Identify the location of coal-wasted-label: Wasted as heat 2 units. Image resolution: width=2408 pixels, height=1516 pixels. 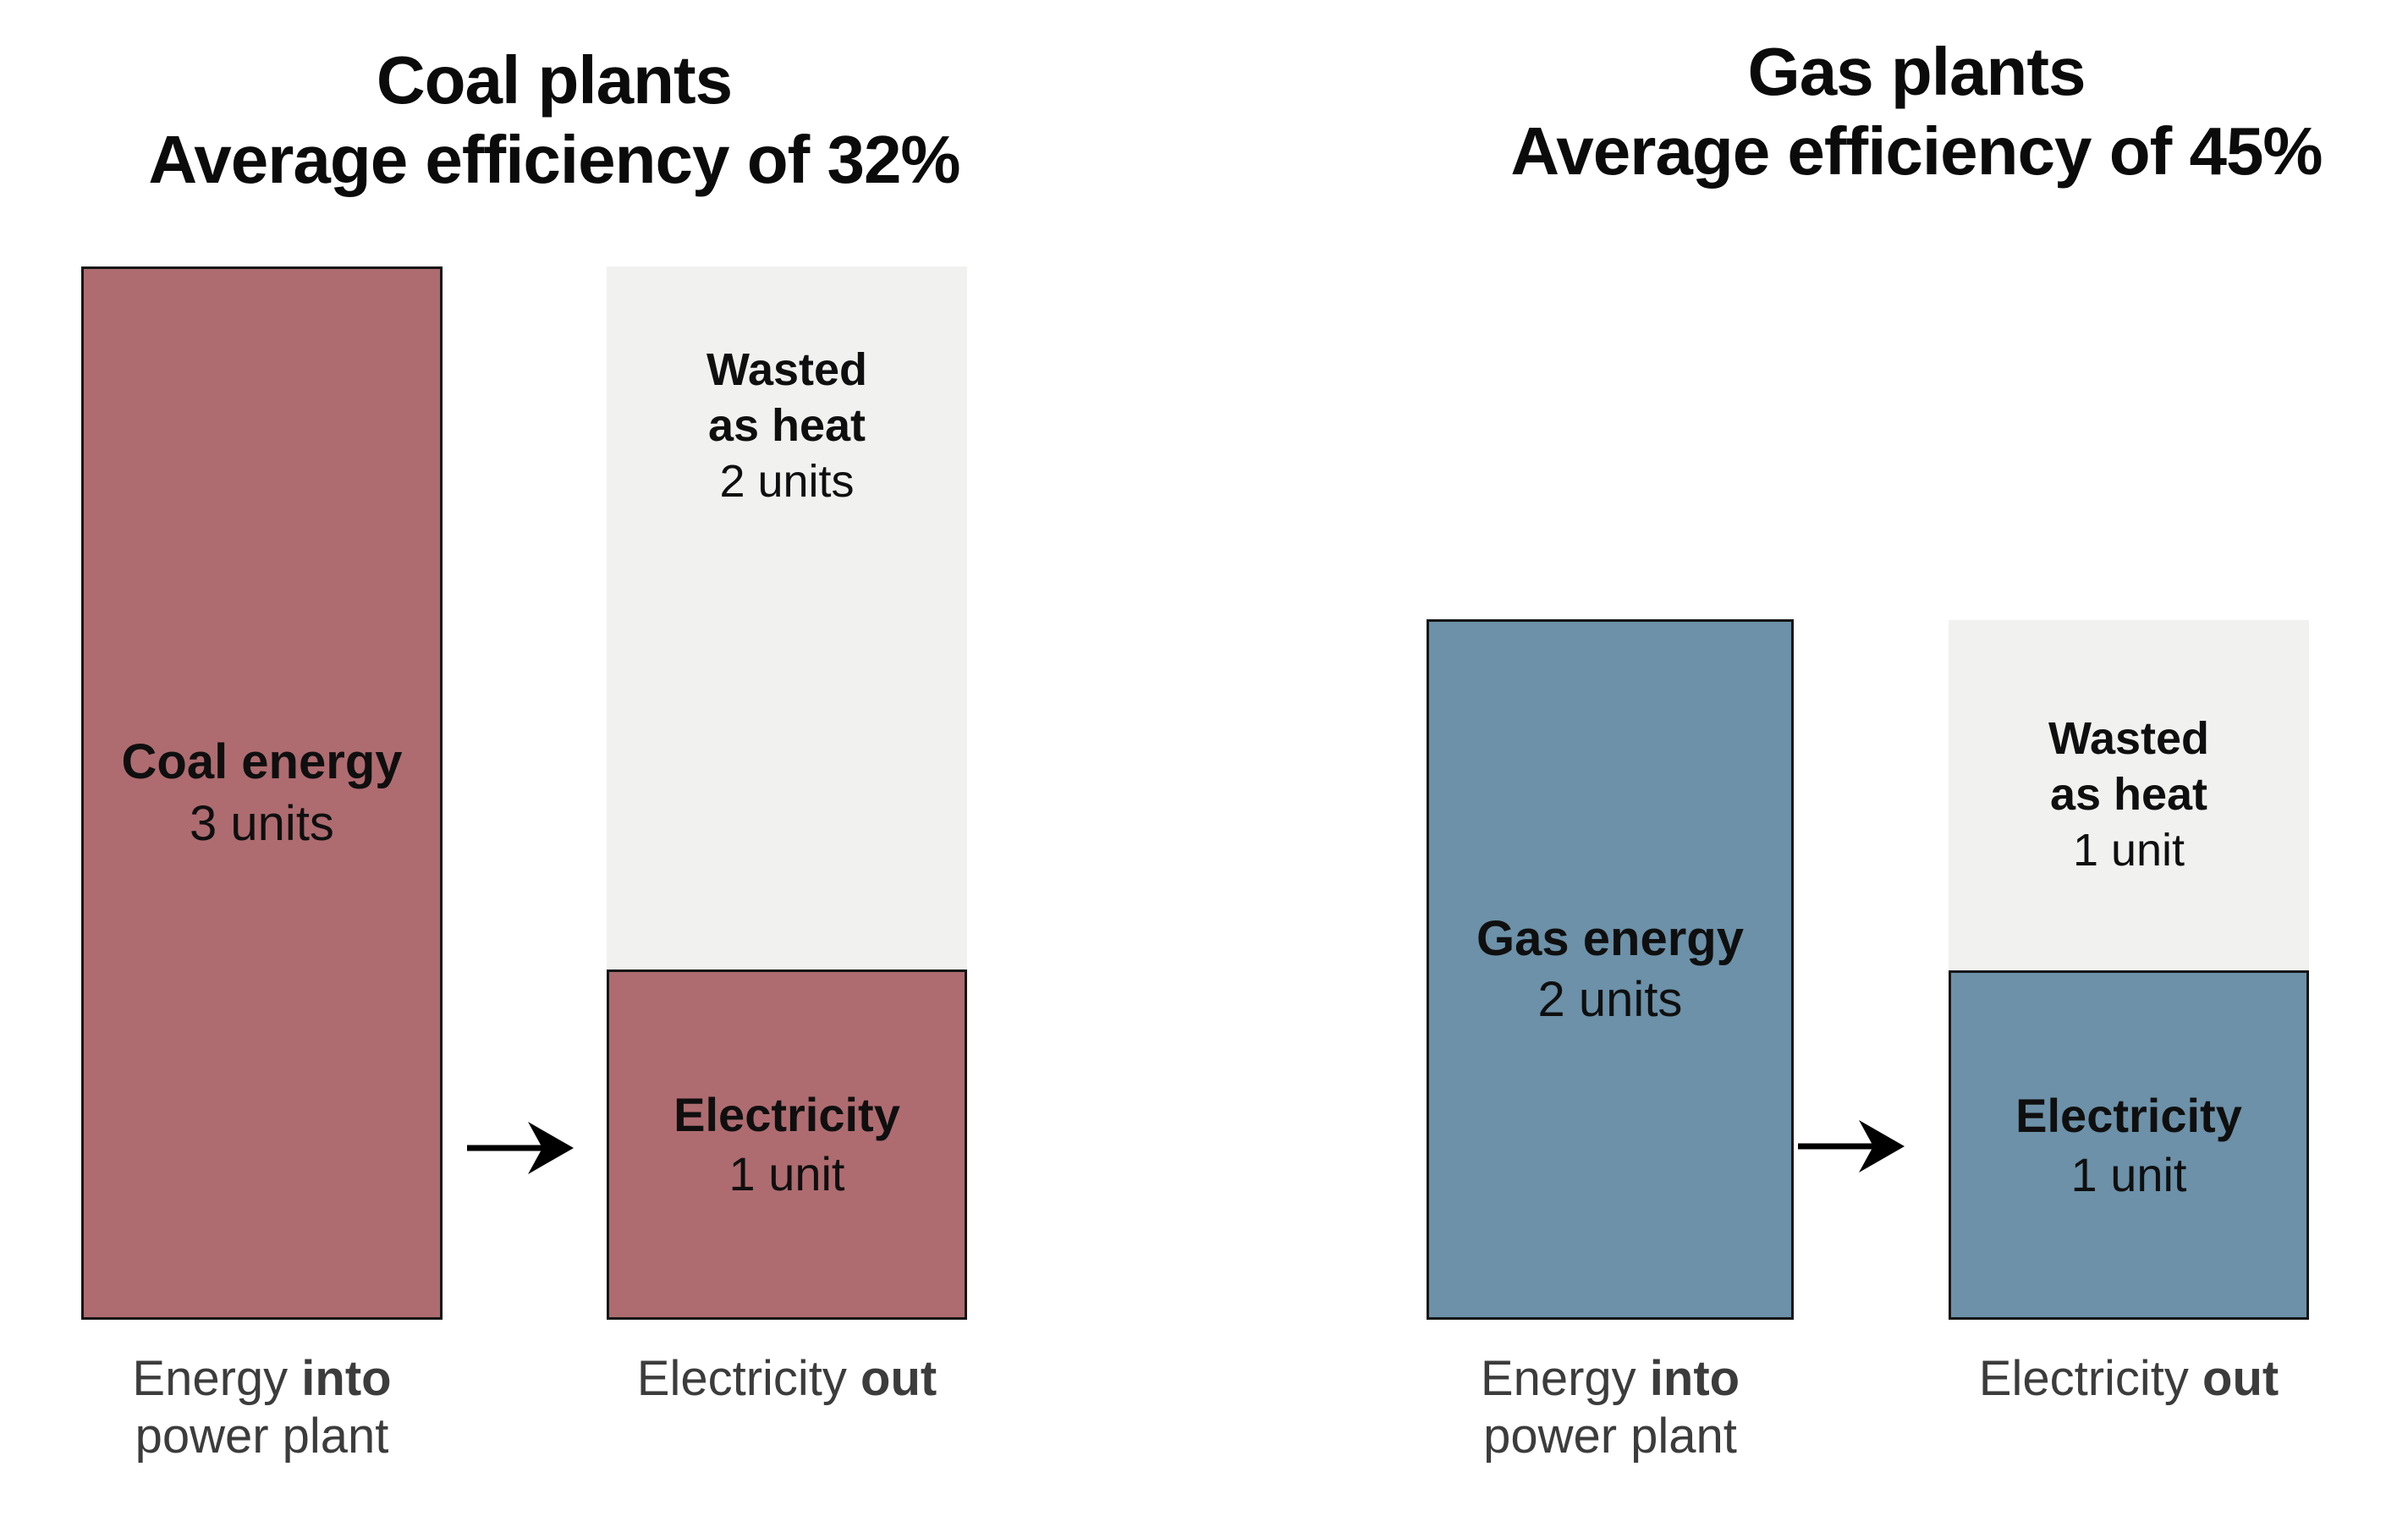
(786, 426).